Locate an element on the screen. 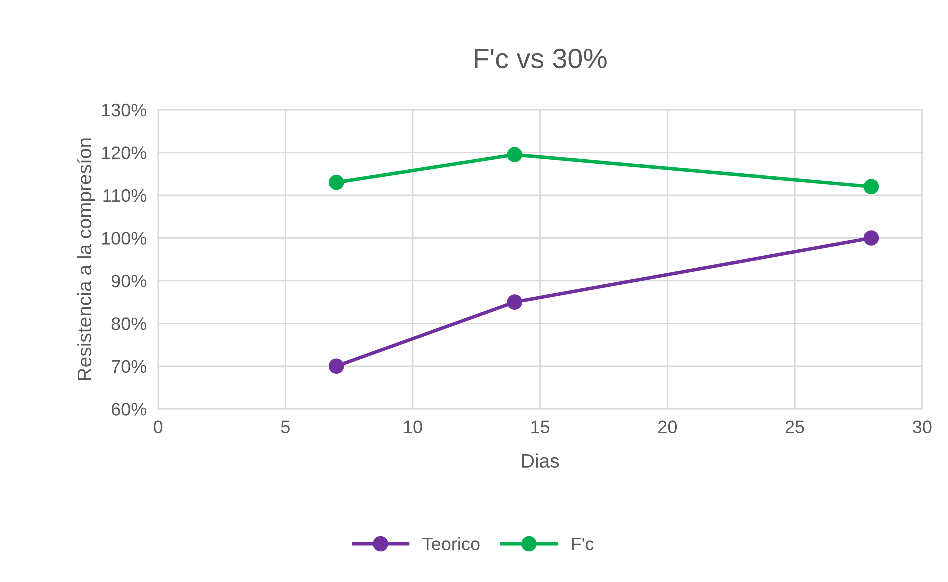  y-tick-label: 130% is located at coordinates (124, 110).